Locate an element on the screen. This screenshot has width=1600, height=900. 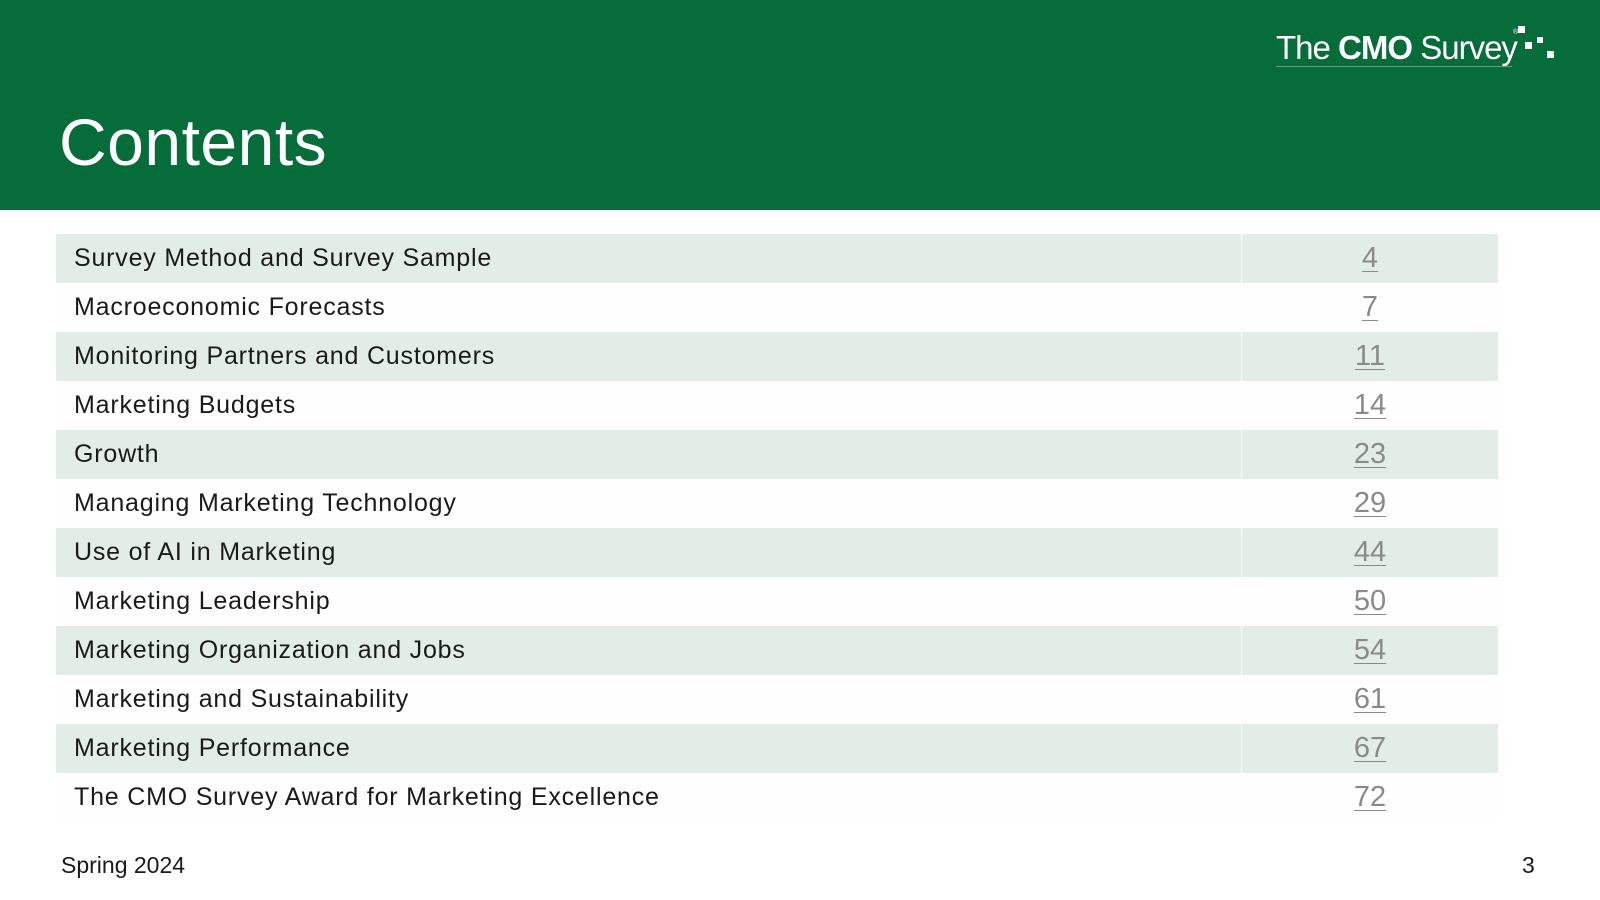
toc-page-link: 50 is located at coordinates (1370, 601).